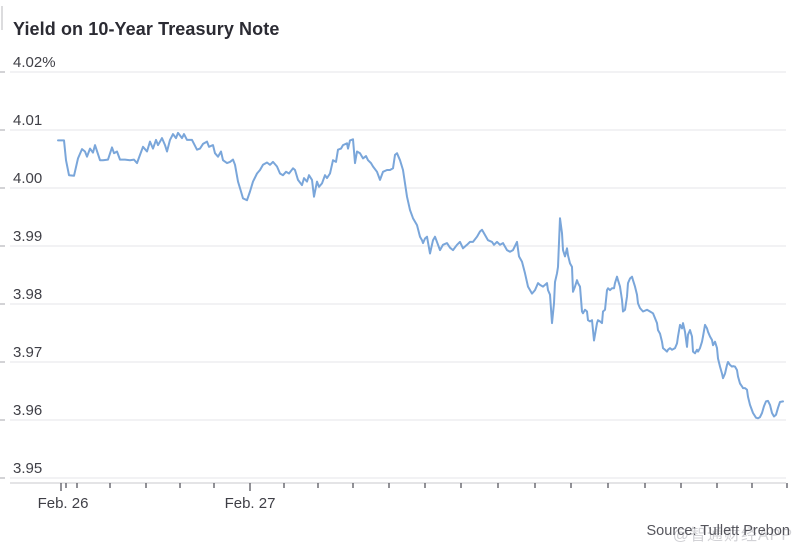 This screenshot has width=796, height=550. What do you see at coordinates (28, 468) in the screenshot?
I see `y-axis-label: 3.95` at bounding box center [28, 468].